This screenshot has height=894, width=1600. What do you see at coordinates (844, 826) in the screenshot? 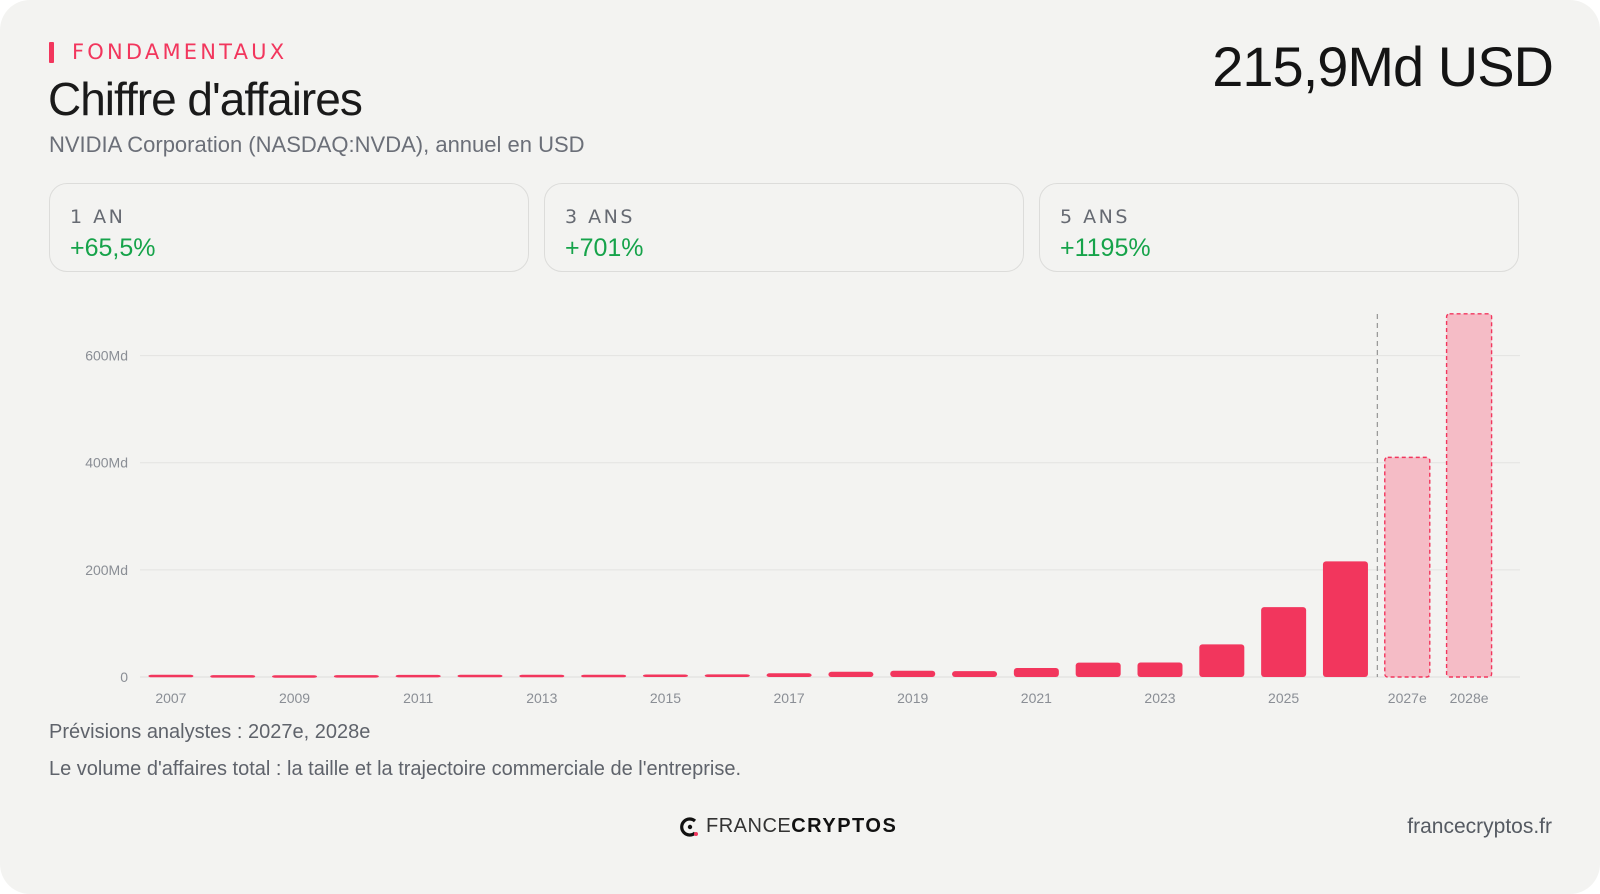
I see `logo-text-cryptos: CRYPTOS` at bounding box center [844, 826].